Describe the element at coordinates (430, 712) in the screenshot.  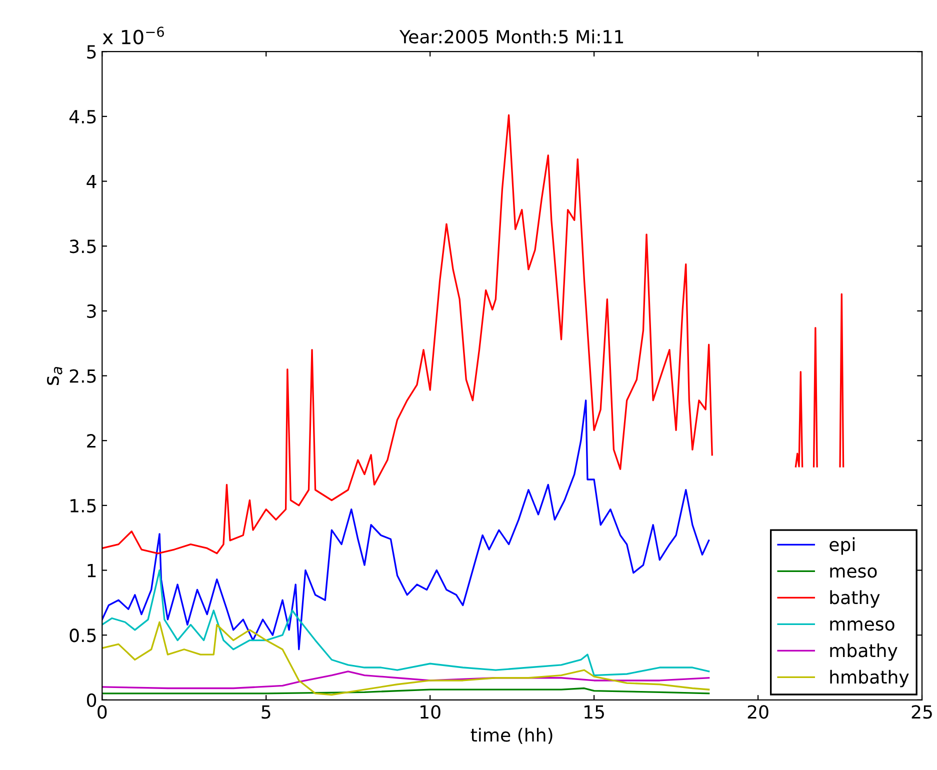
I see `x-tick-label: 10` at that location.